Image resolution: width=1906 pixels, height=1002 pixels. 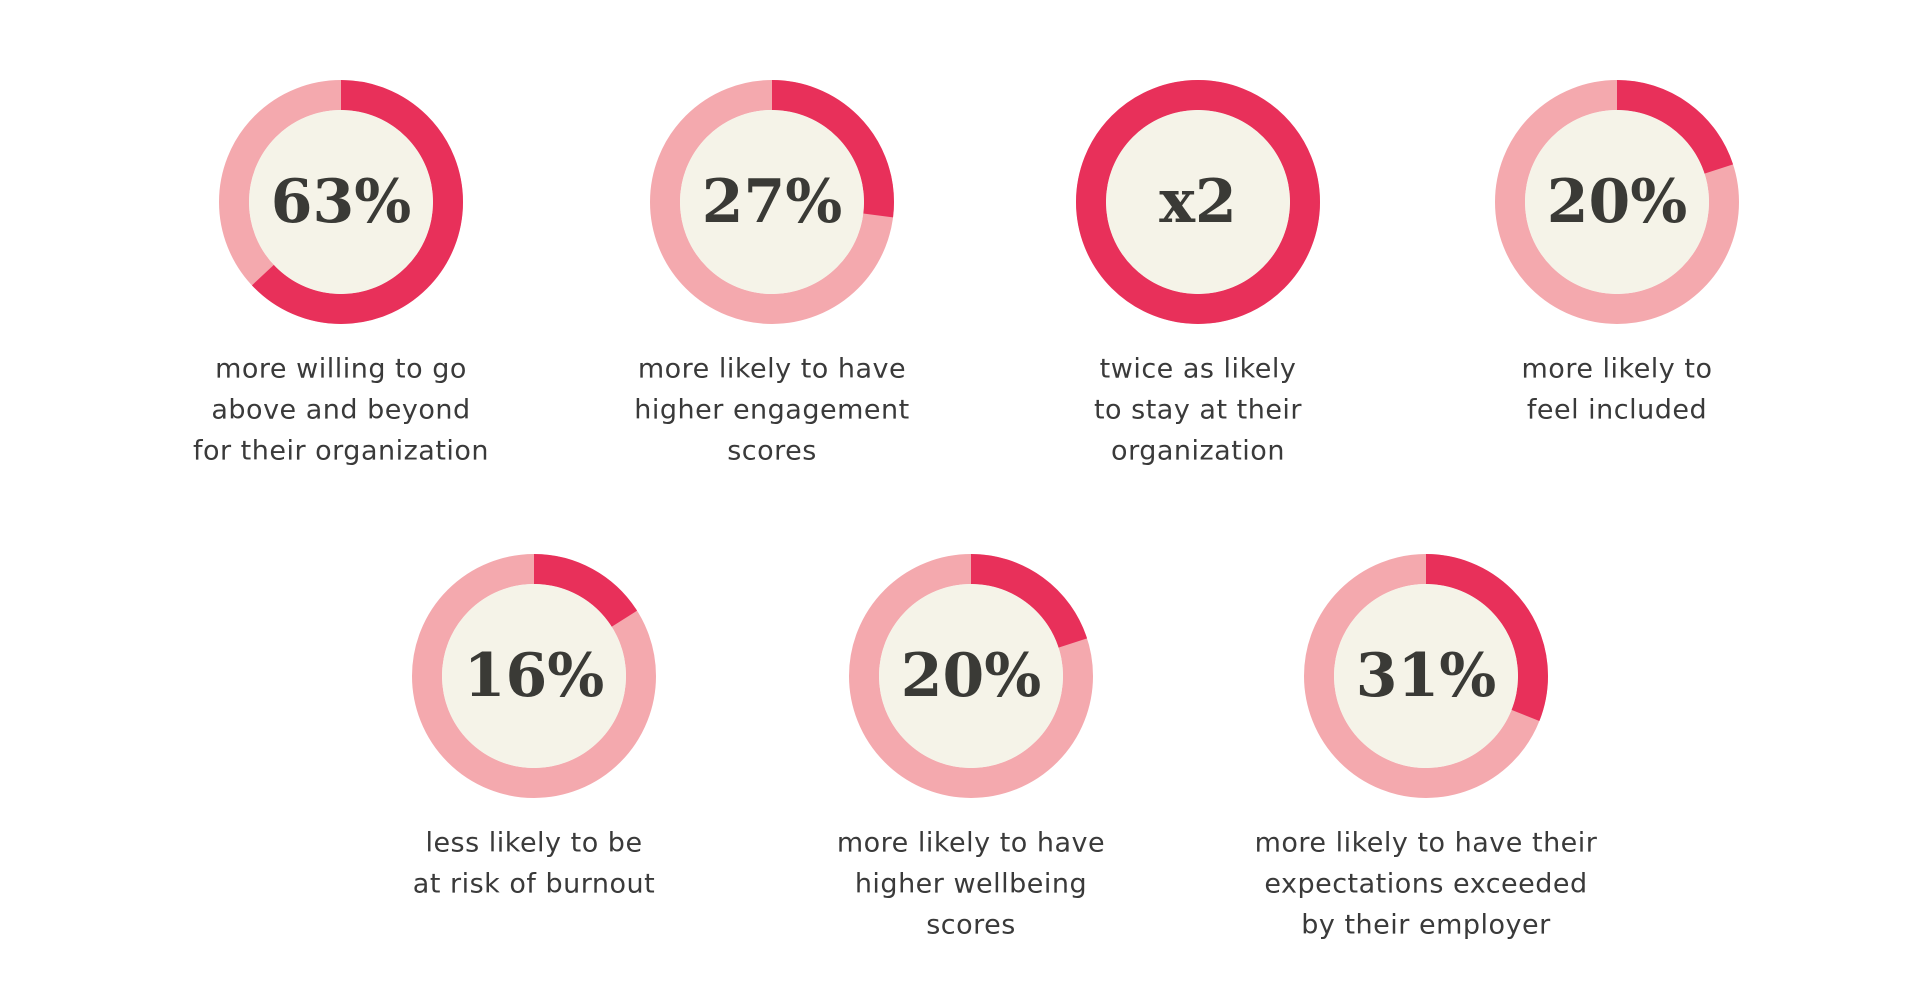 I want to click on caption: twice as likely, so click(x=1198, y=369).